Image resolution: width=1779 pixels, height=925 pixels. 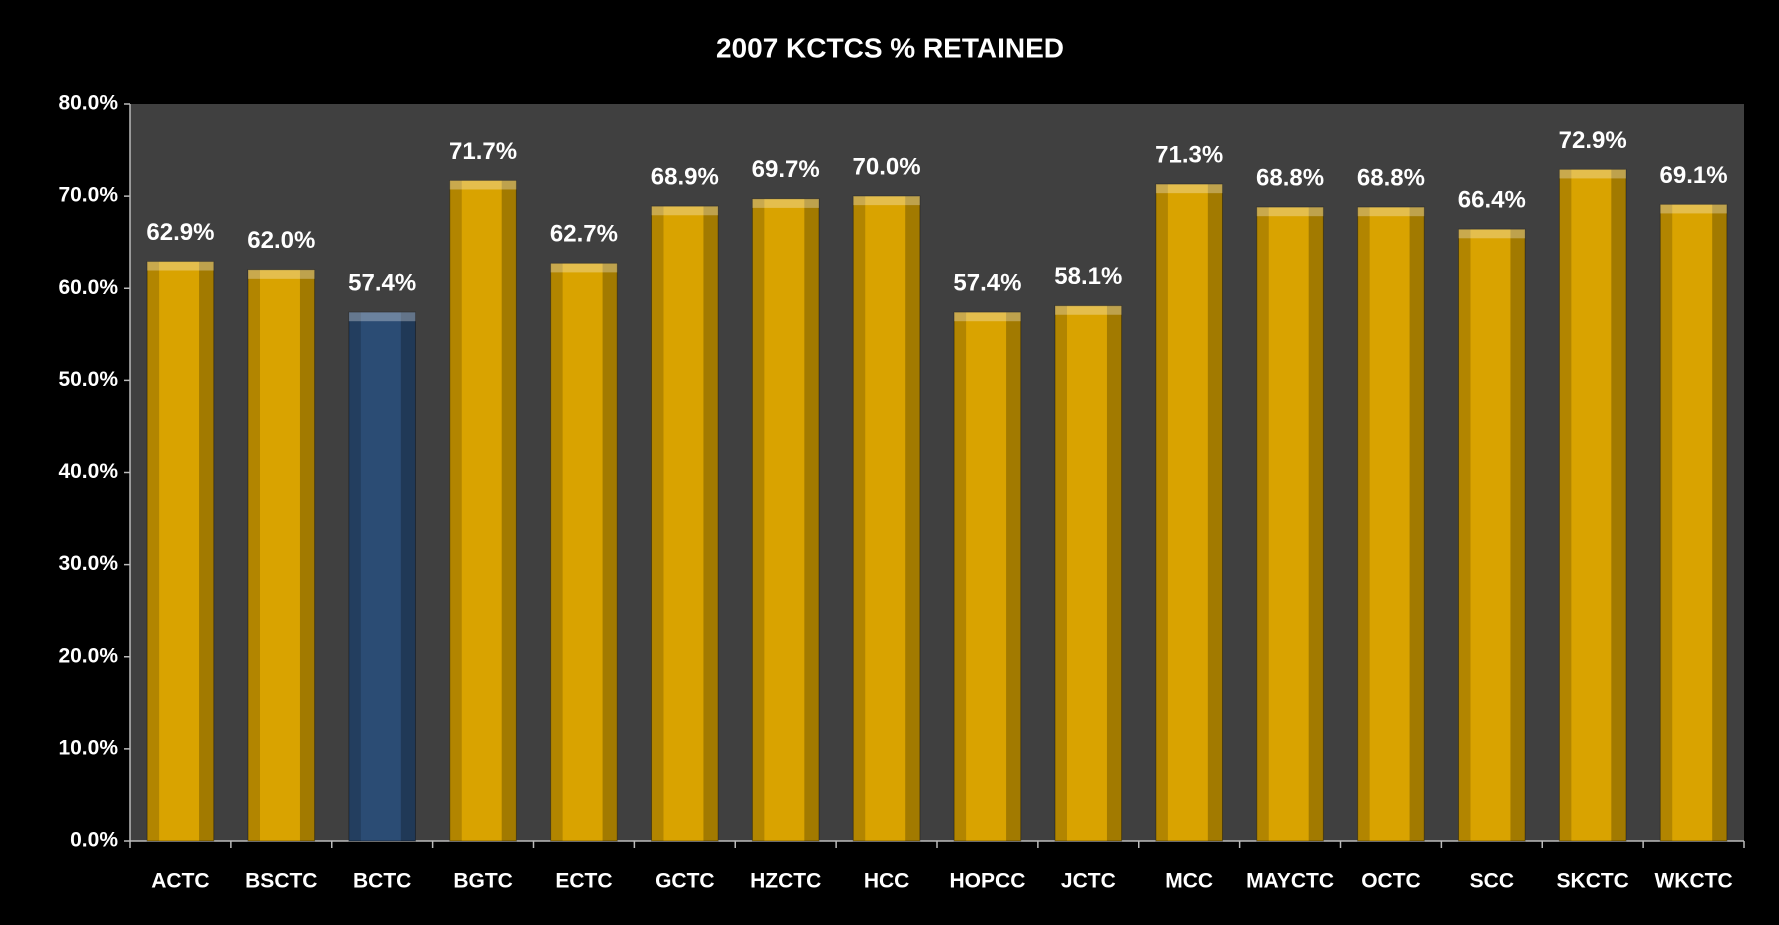 What do you see at coordinates (887, 166) in the screenshot?
I see `data-label: 70.0%` at bounding box center [887, 166].